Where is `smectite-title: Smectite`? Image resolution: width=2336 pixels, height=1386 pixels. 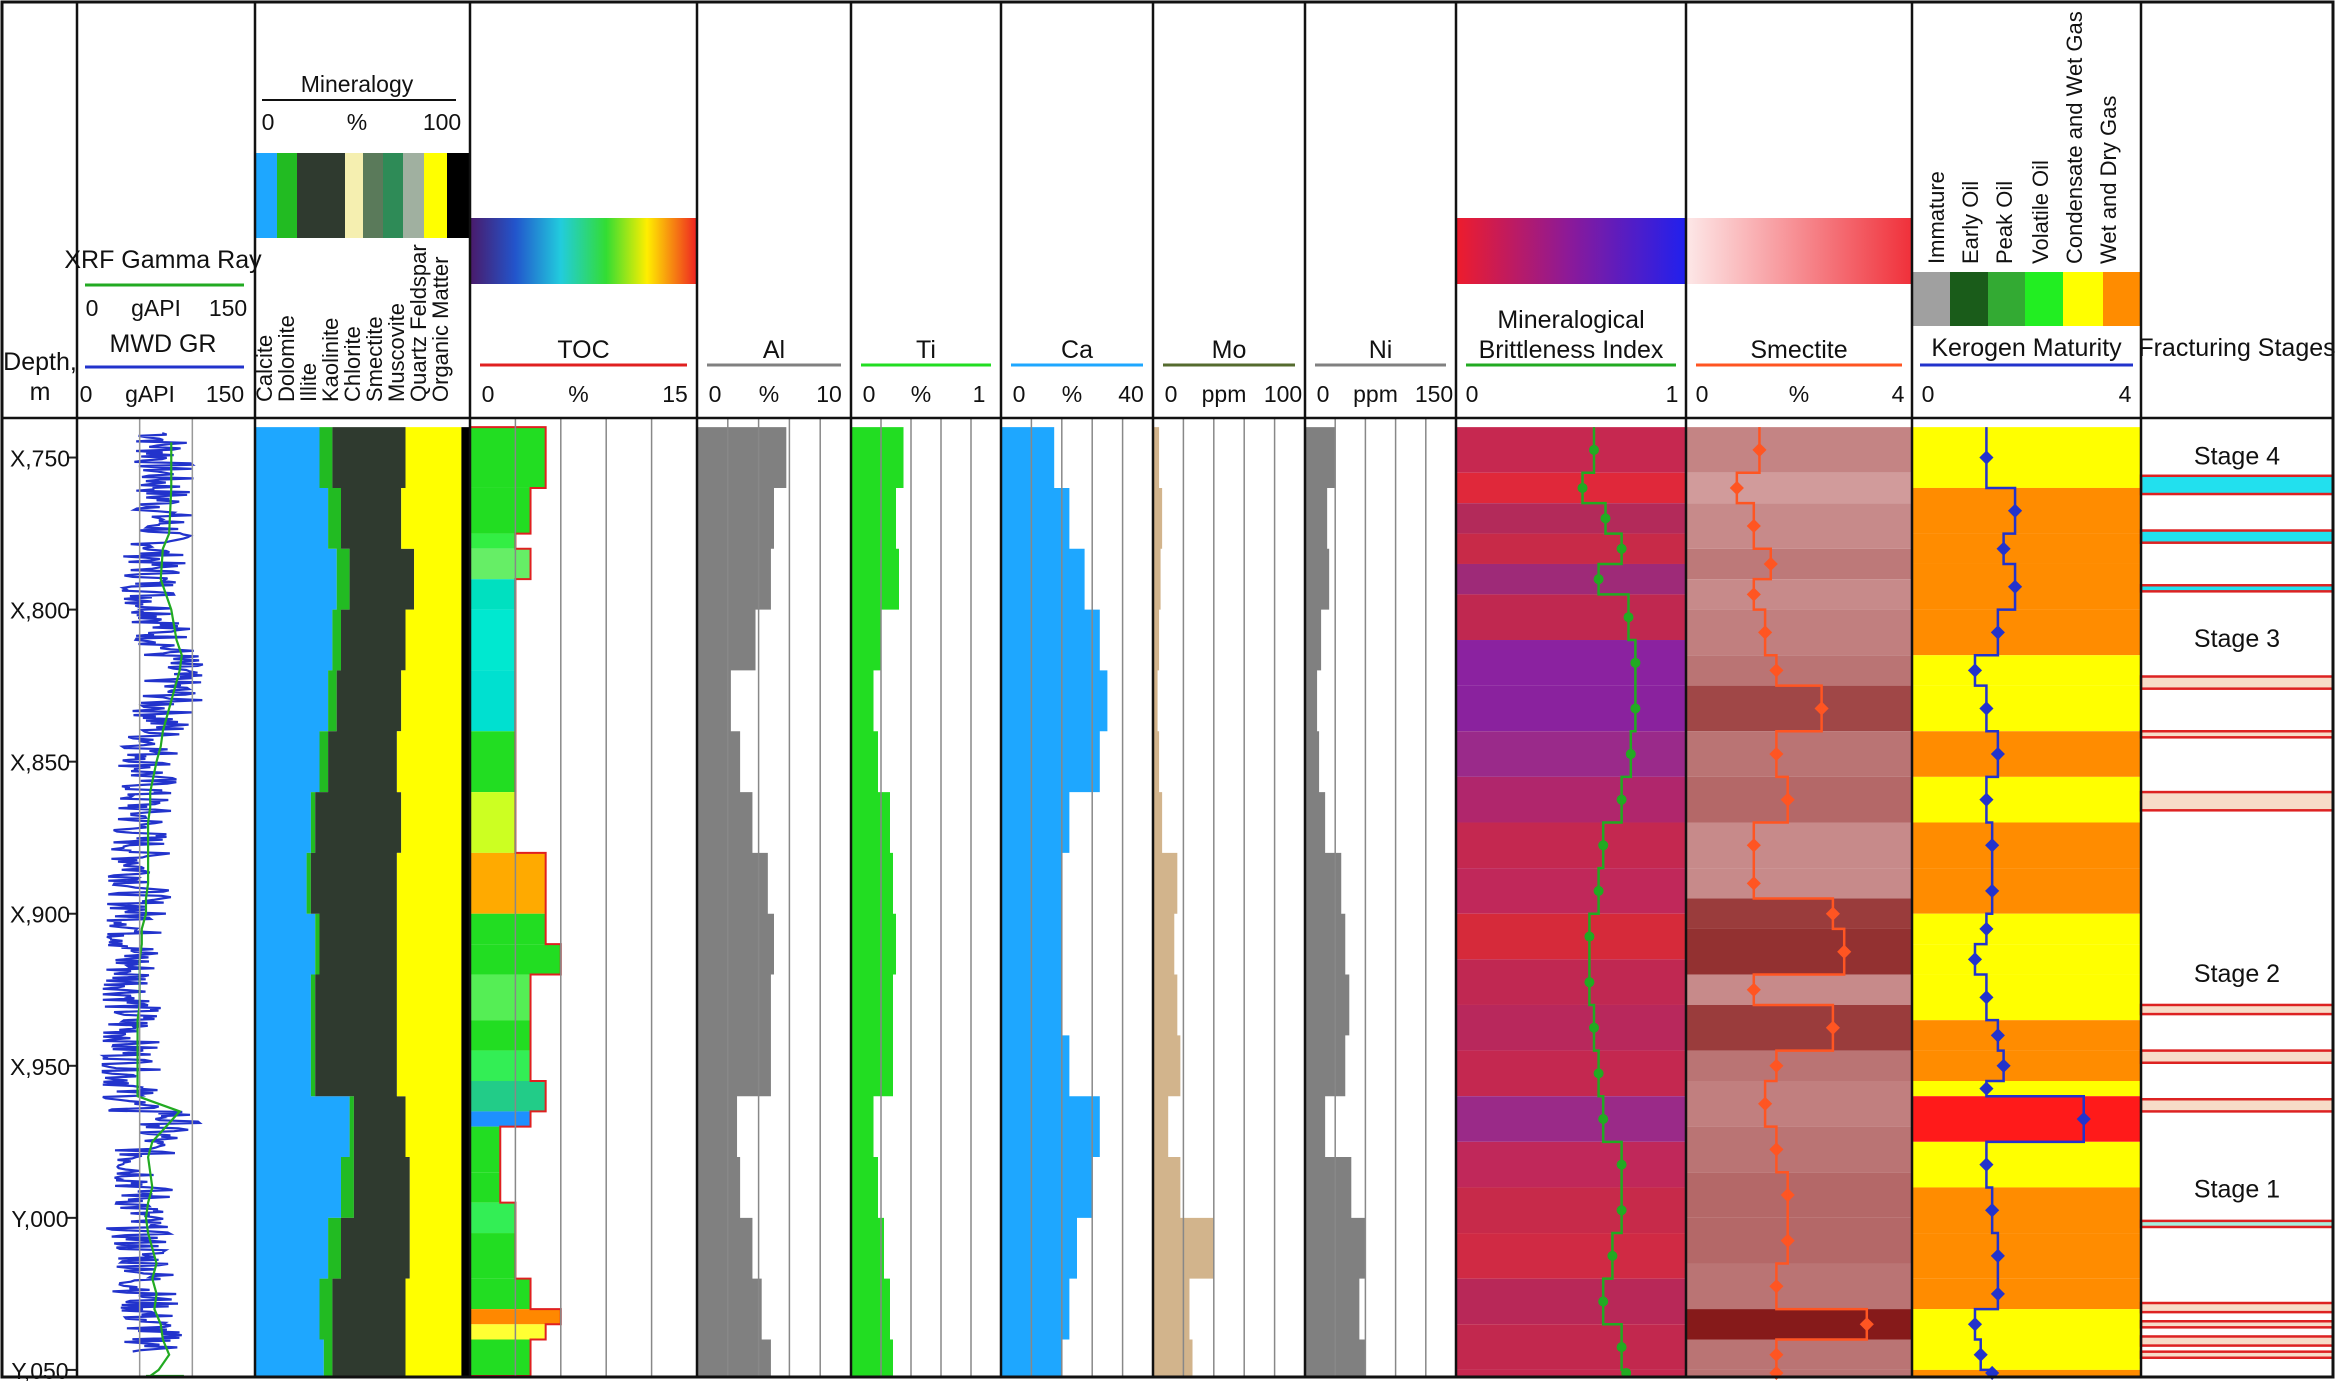 smectite-title: Smectite is located at coordinates (1798, 350).